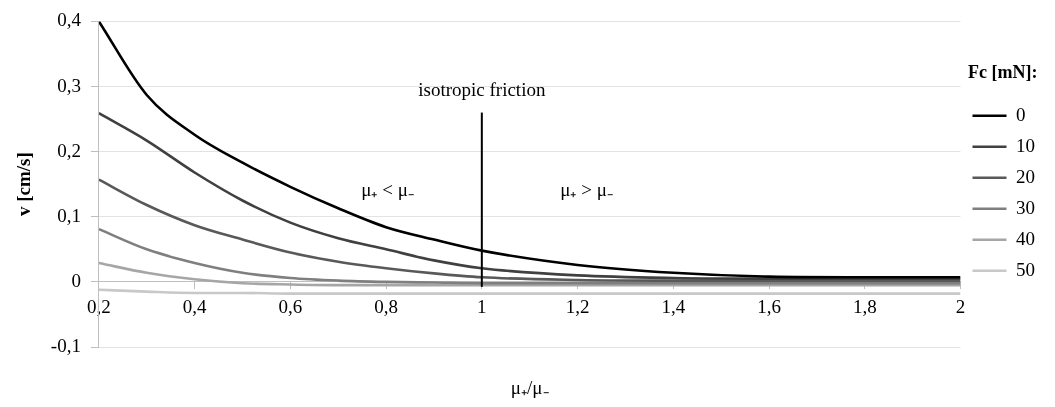 This screenshot has width=1055, height=407. I want to click on legend-label: 0, so click(1021, 114).